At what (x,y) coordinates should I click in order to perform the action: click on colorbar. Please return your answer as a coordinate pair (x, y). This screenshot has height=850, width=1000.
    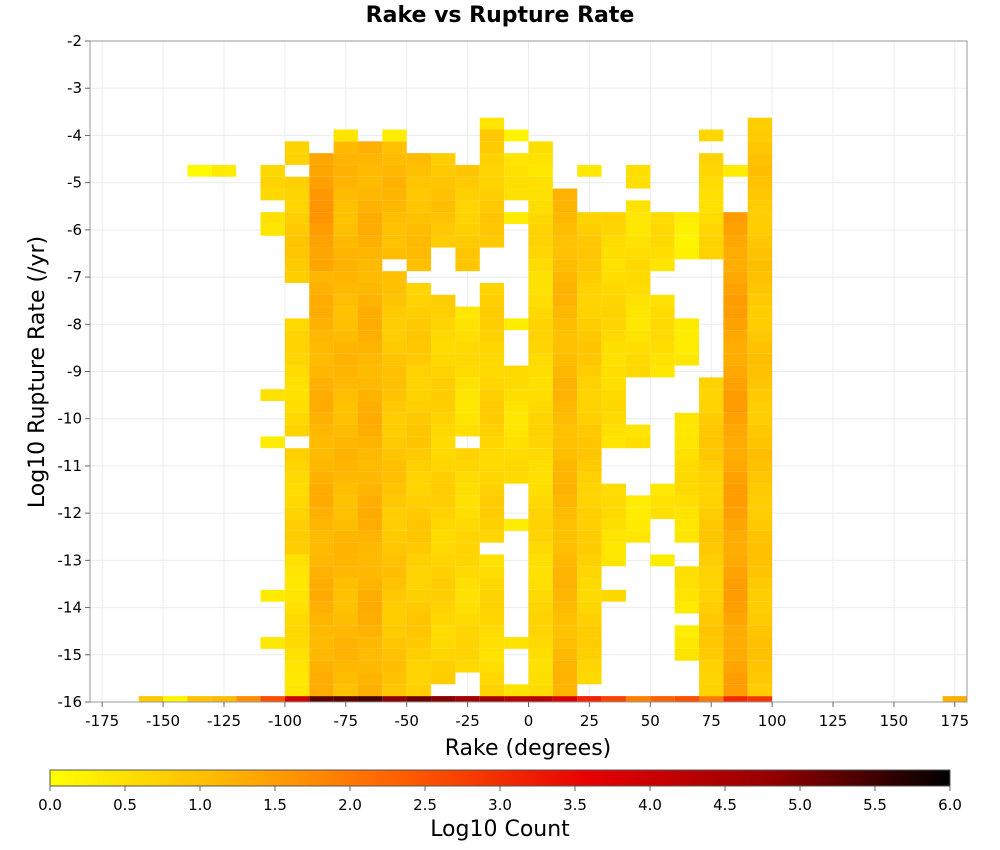
    Looking at the image, I should click on (500, 778).